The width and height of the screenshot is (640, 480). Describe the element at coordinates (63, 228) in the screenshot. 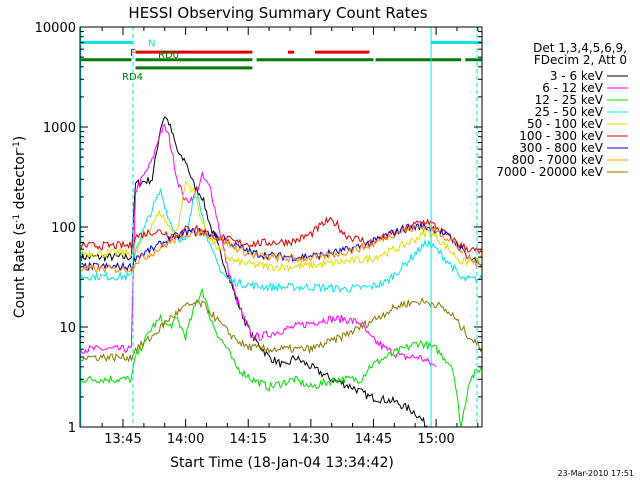

I see `y-tick-label-2: 100` at that location.